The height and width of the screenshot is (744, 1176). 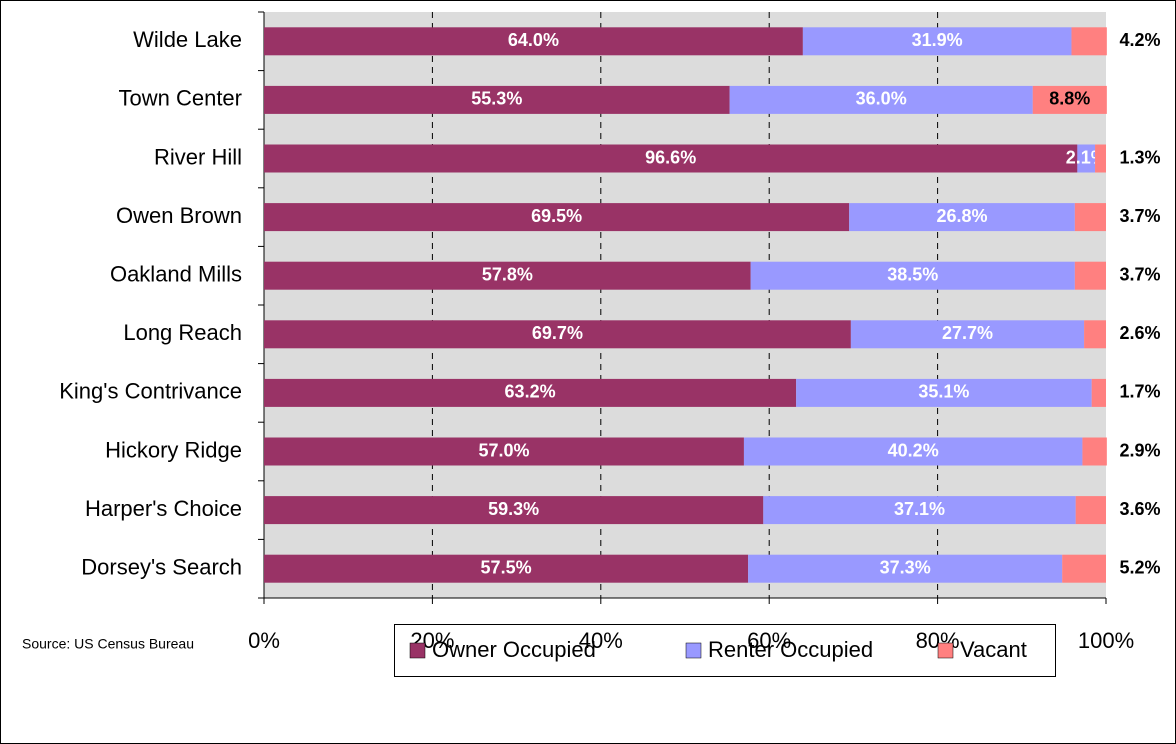 I want to click on data-label: 35.1%, so click(x=943, y=392).